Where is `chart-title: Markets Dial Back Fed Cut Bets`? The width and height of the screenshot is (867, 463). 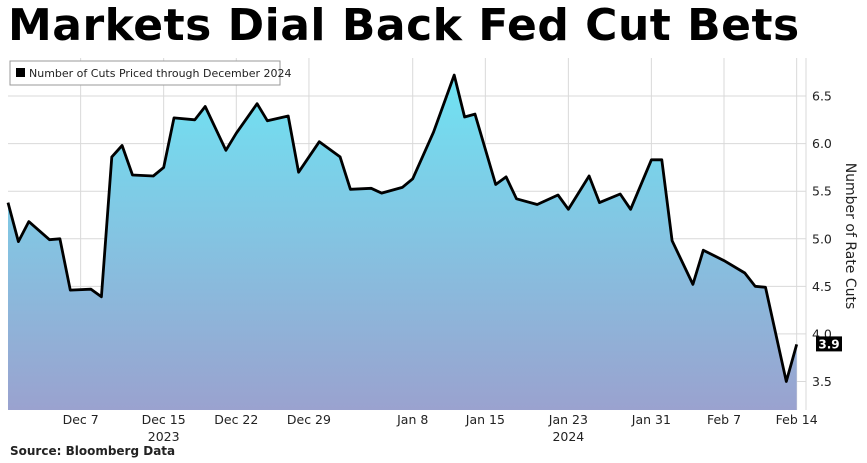
chart-title: Markets Dial Back Fed Cut Bets is located at coordinates (404, 25).